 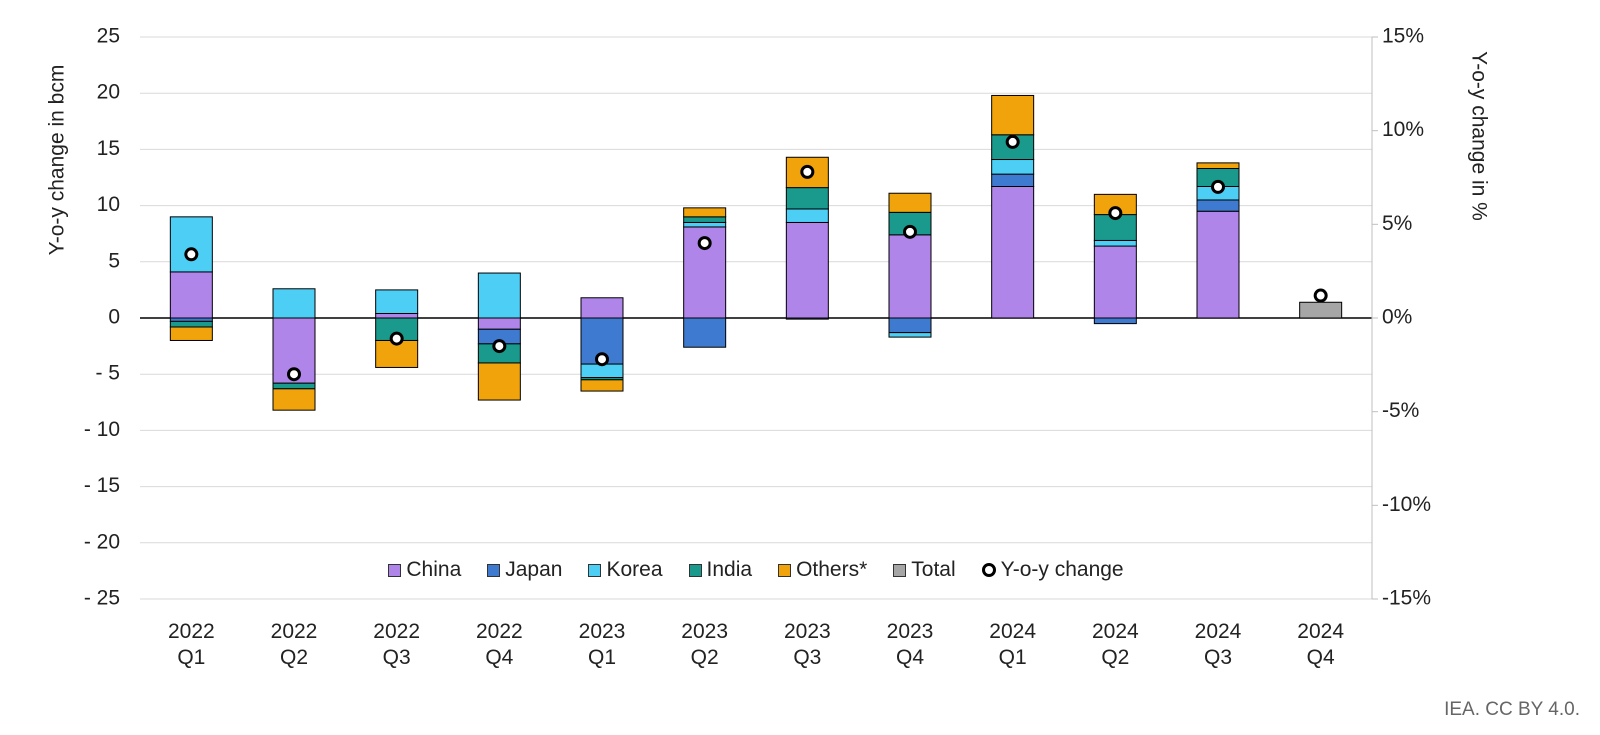 What do you see at coordinates (832, 569) in the screenshot?
I see `legend-label: Others*` at bounding box center [832, 569].